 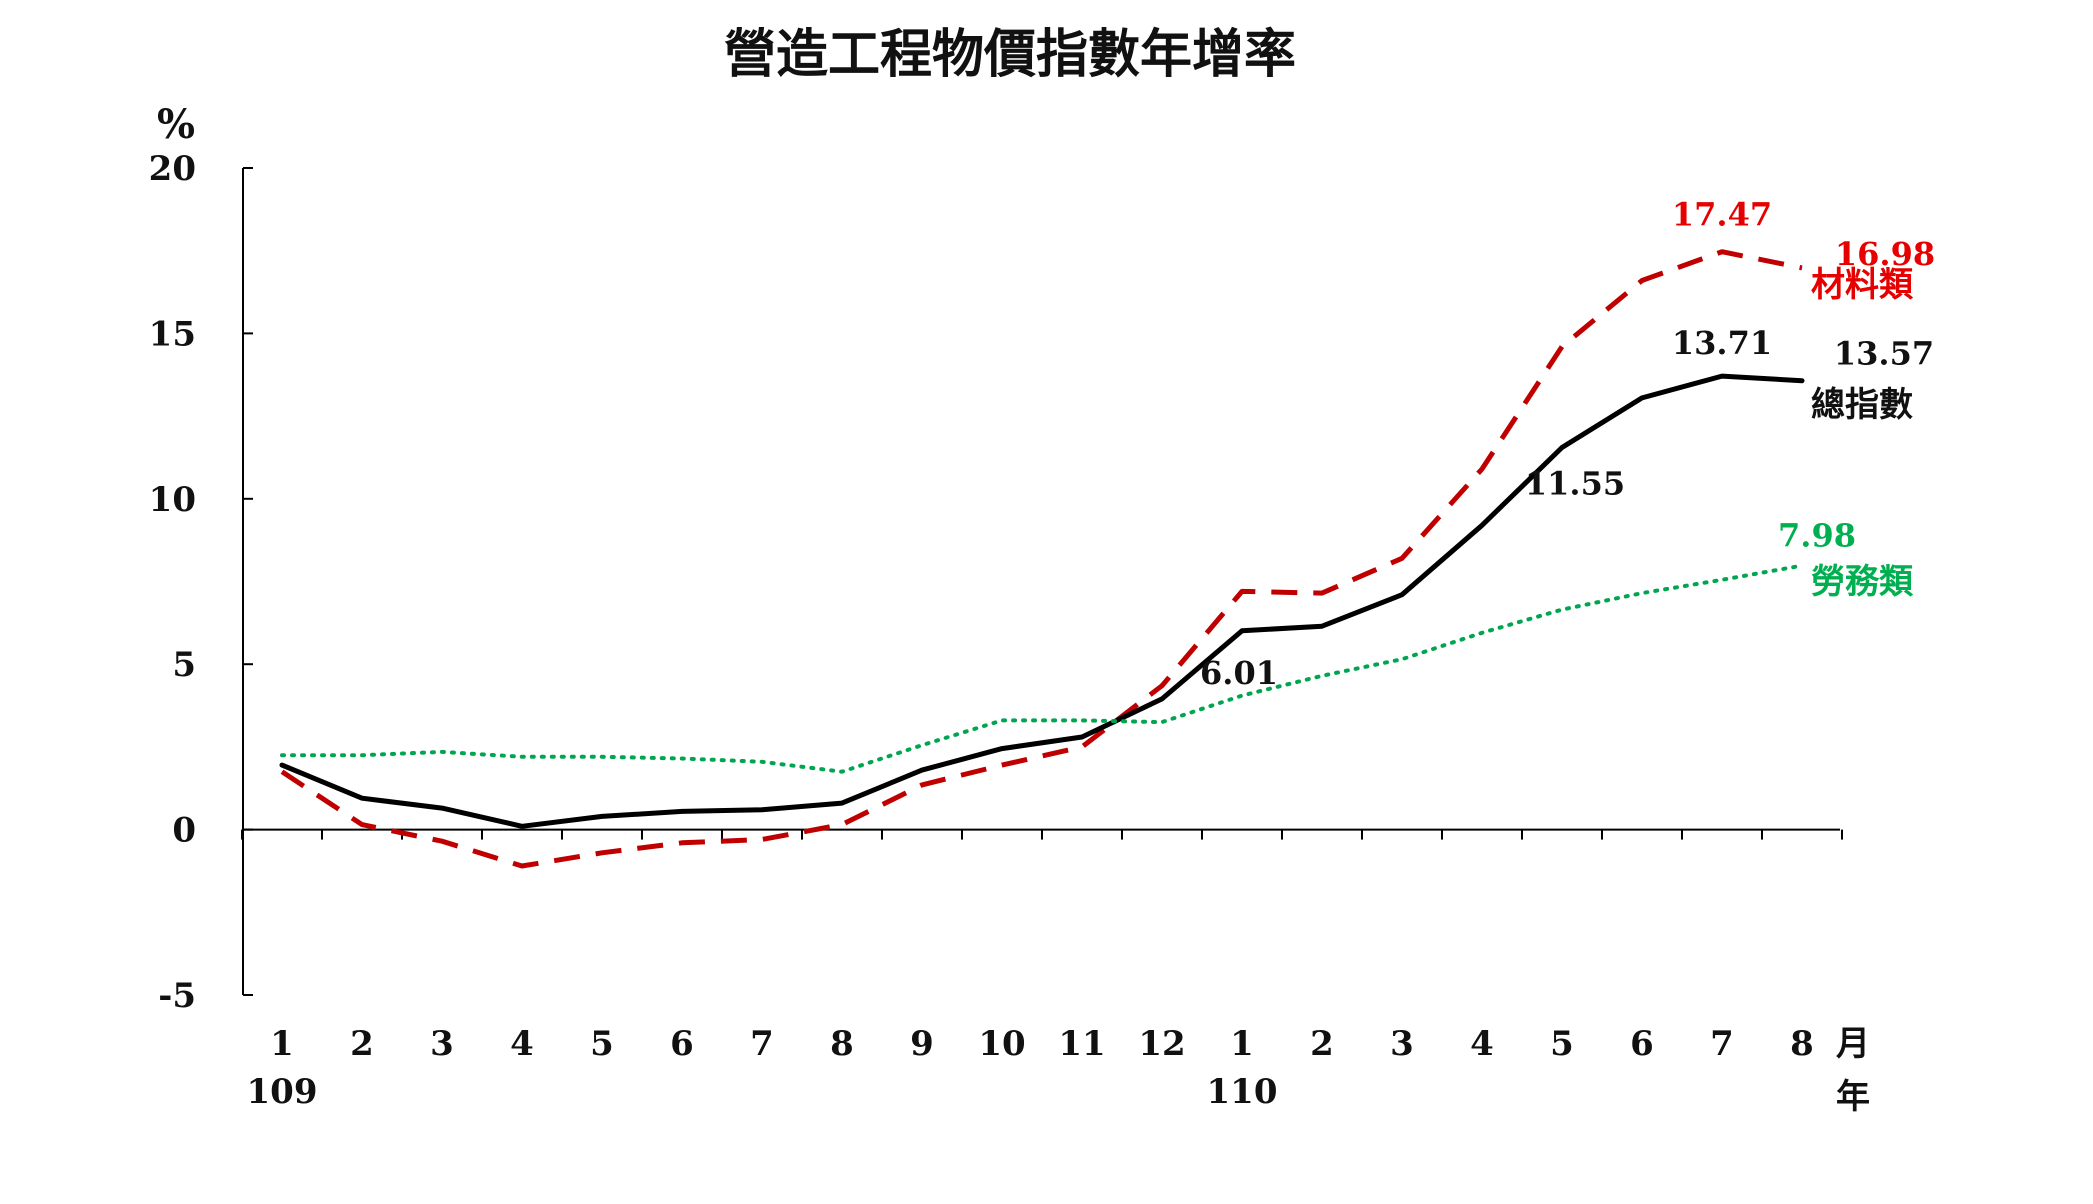 I want to click on y-axis-unit-label: %, so click(x=176, y=124).